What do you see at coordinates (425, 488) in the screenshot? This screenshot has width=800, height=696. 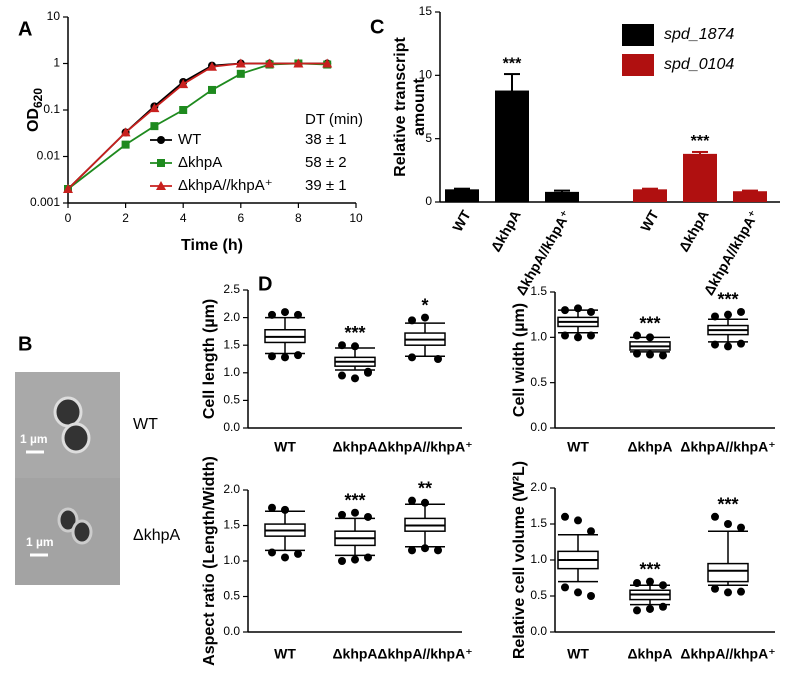 I see `significance: **` at bounding box center [425, 488].